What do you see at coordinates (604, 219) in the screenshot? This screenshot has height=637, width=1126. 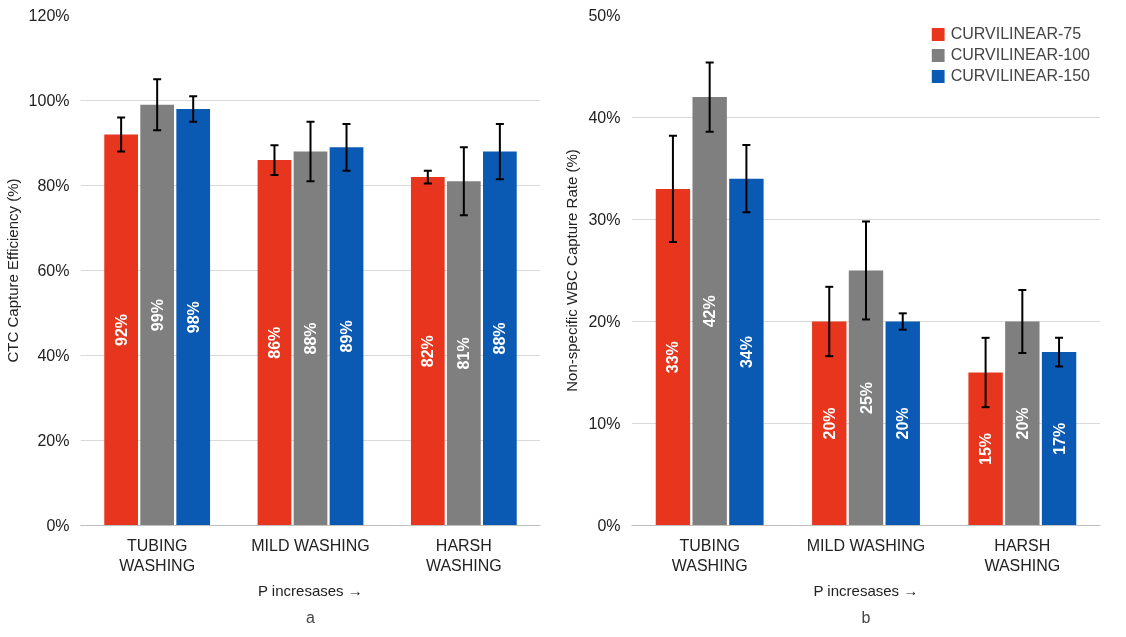 I see `y-tick-label: 30%` at bounding box center [604, 219].